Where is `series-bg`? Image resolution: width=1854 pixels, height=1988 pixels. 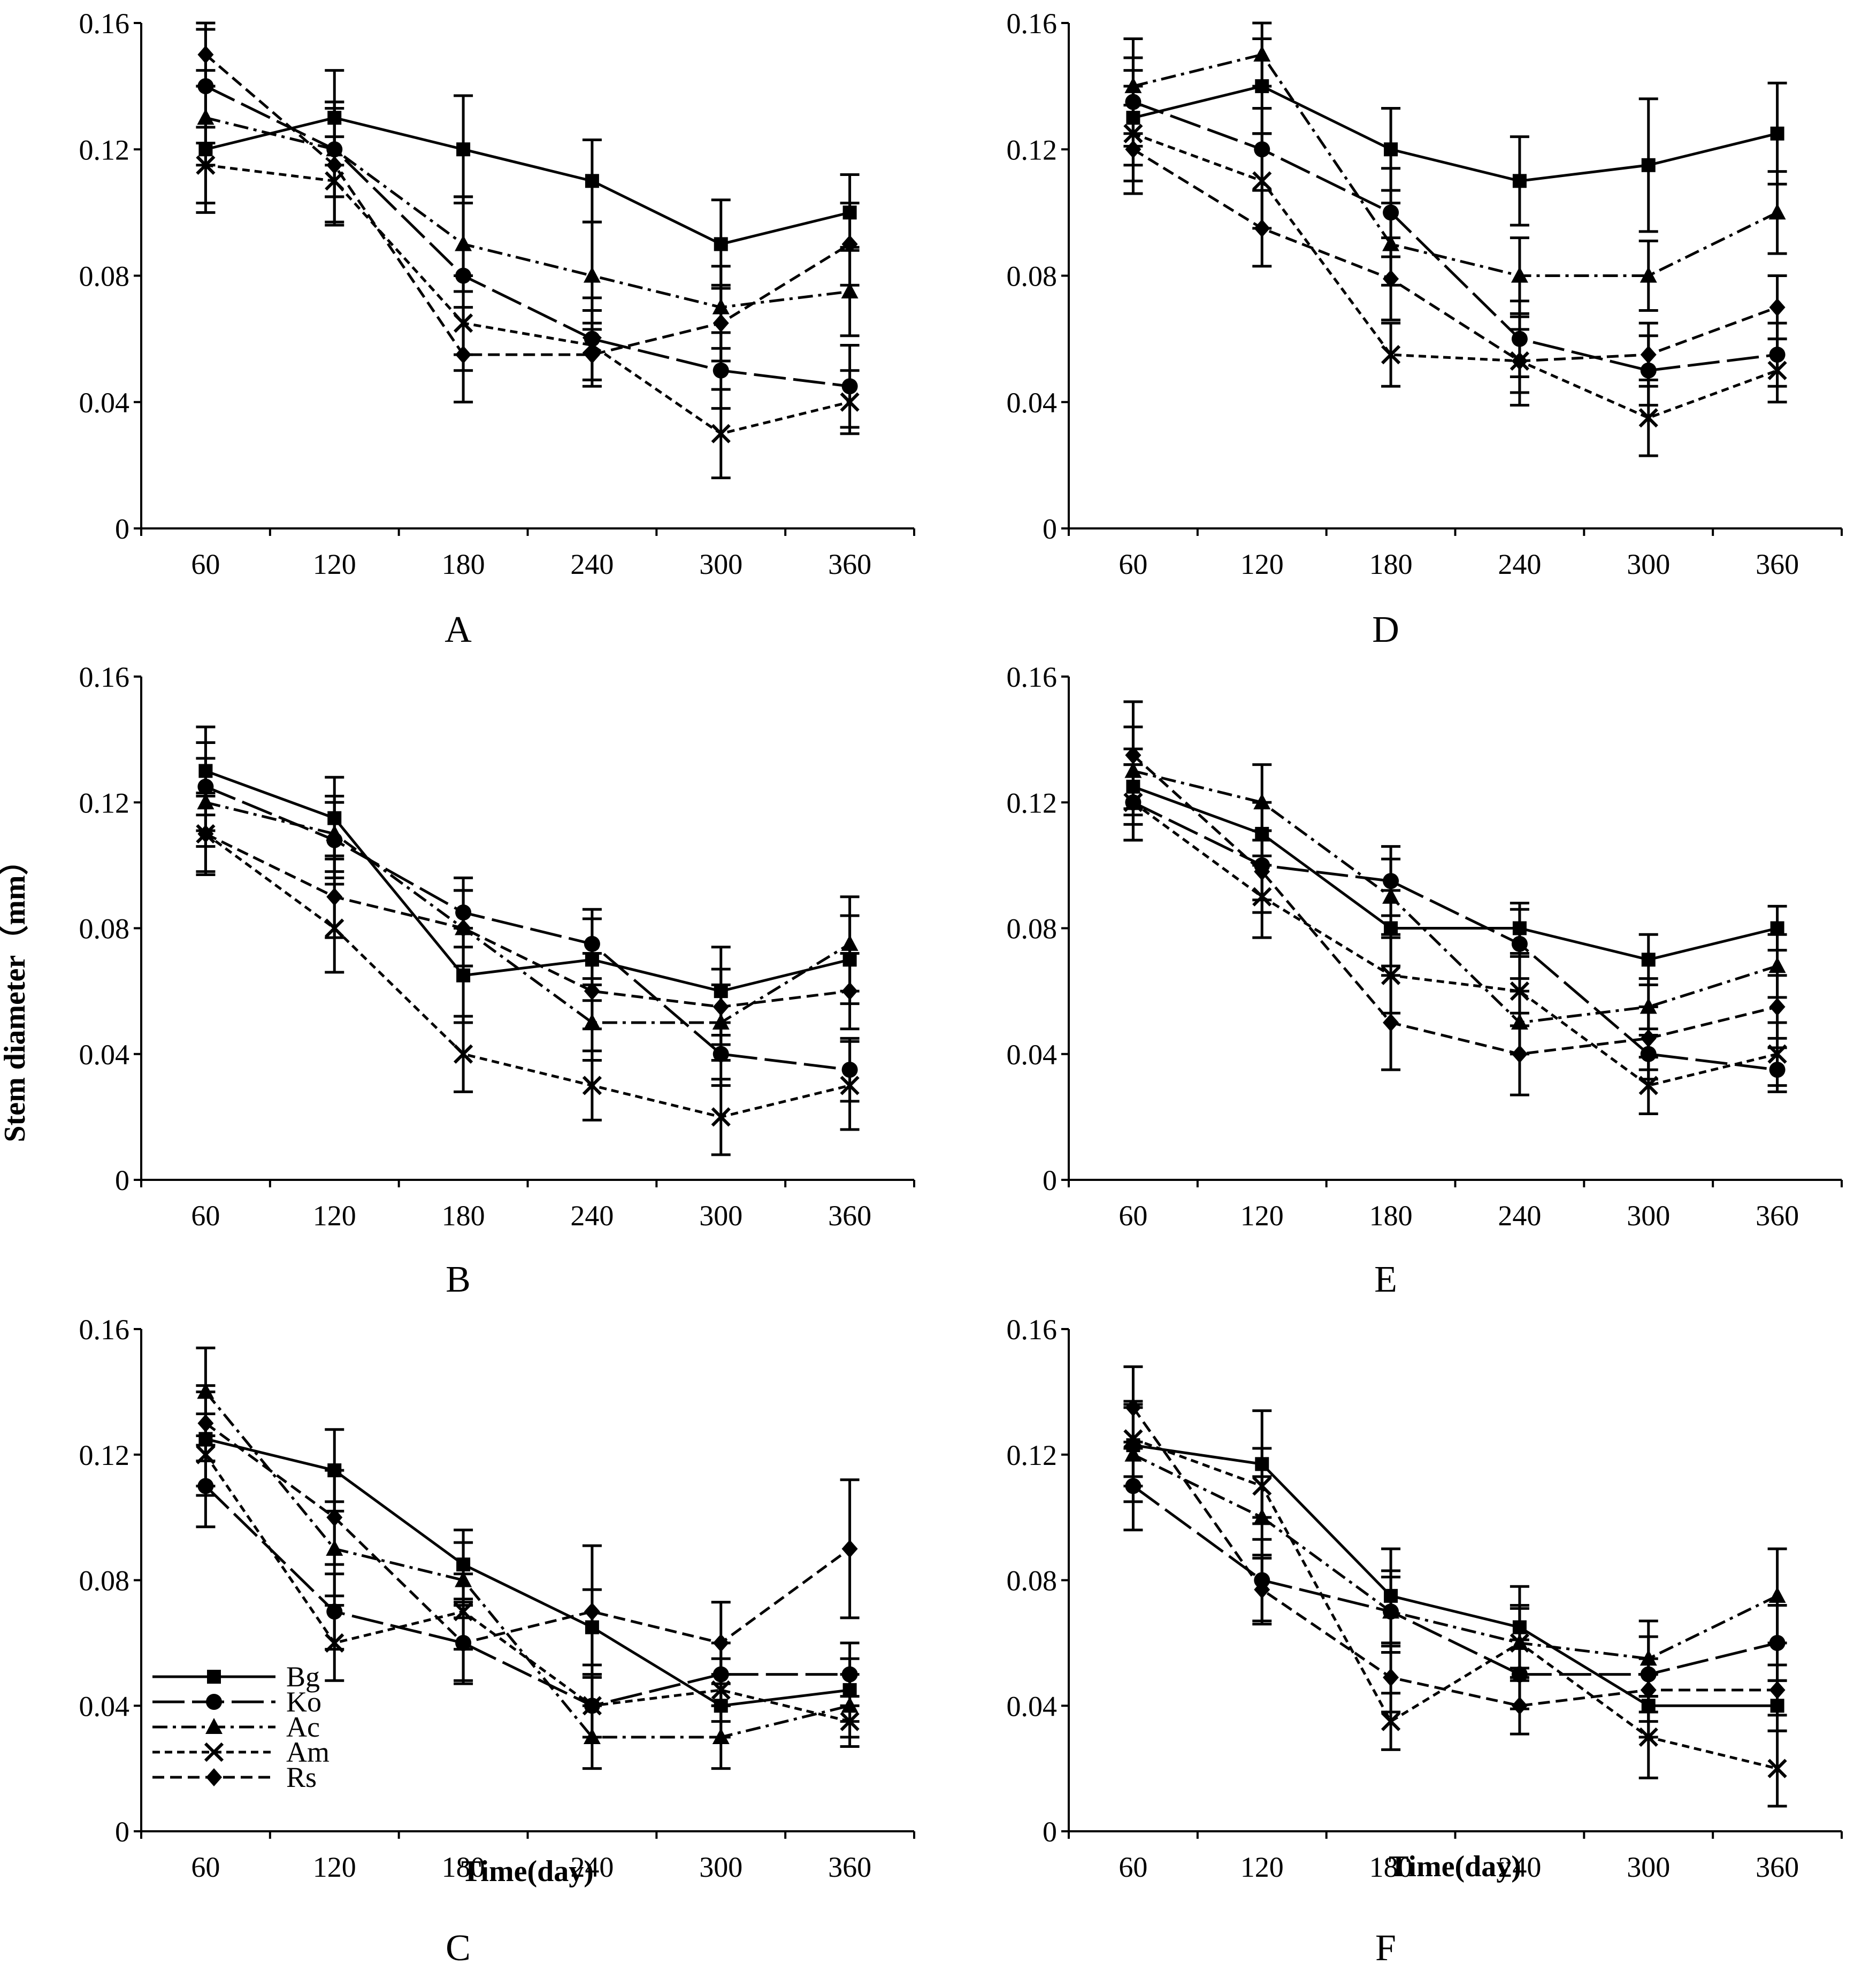
series-bg is located at coordinates (528, 180).